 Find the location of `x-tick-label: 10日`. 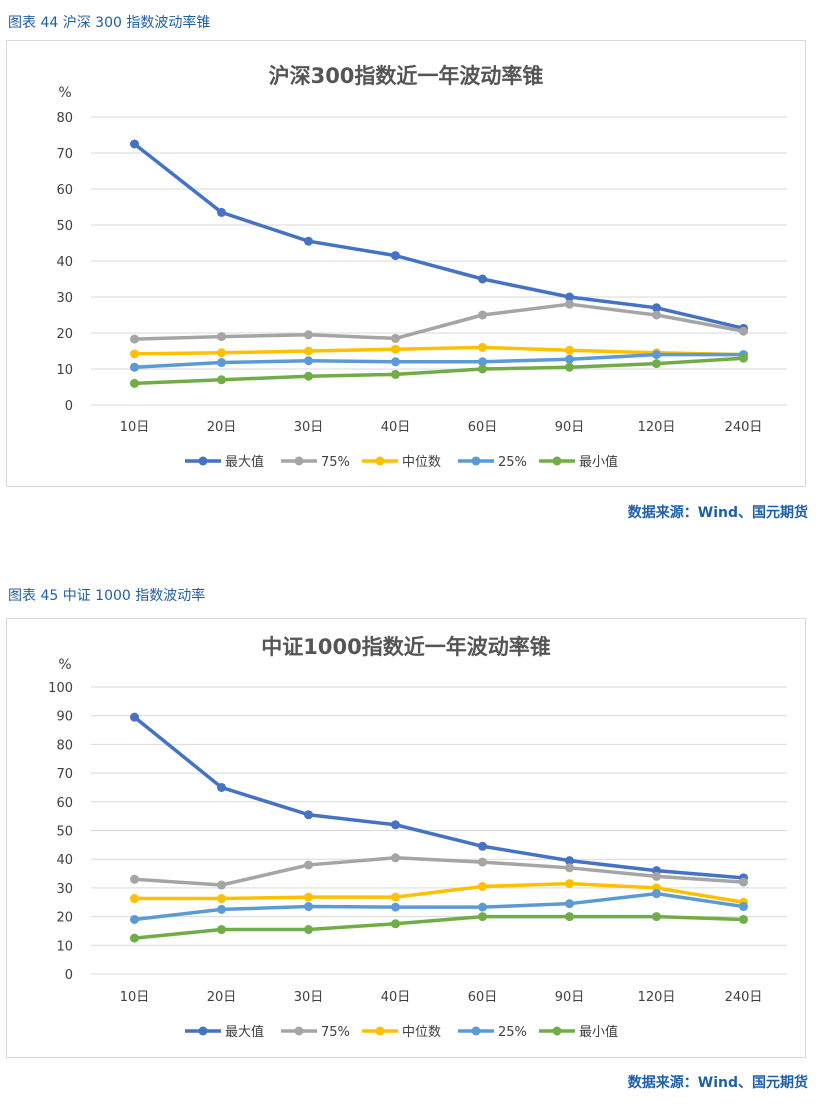

x-tick-label: 10日 is located at coordinates (135, 427).